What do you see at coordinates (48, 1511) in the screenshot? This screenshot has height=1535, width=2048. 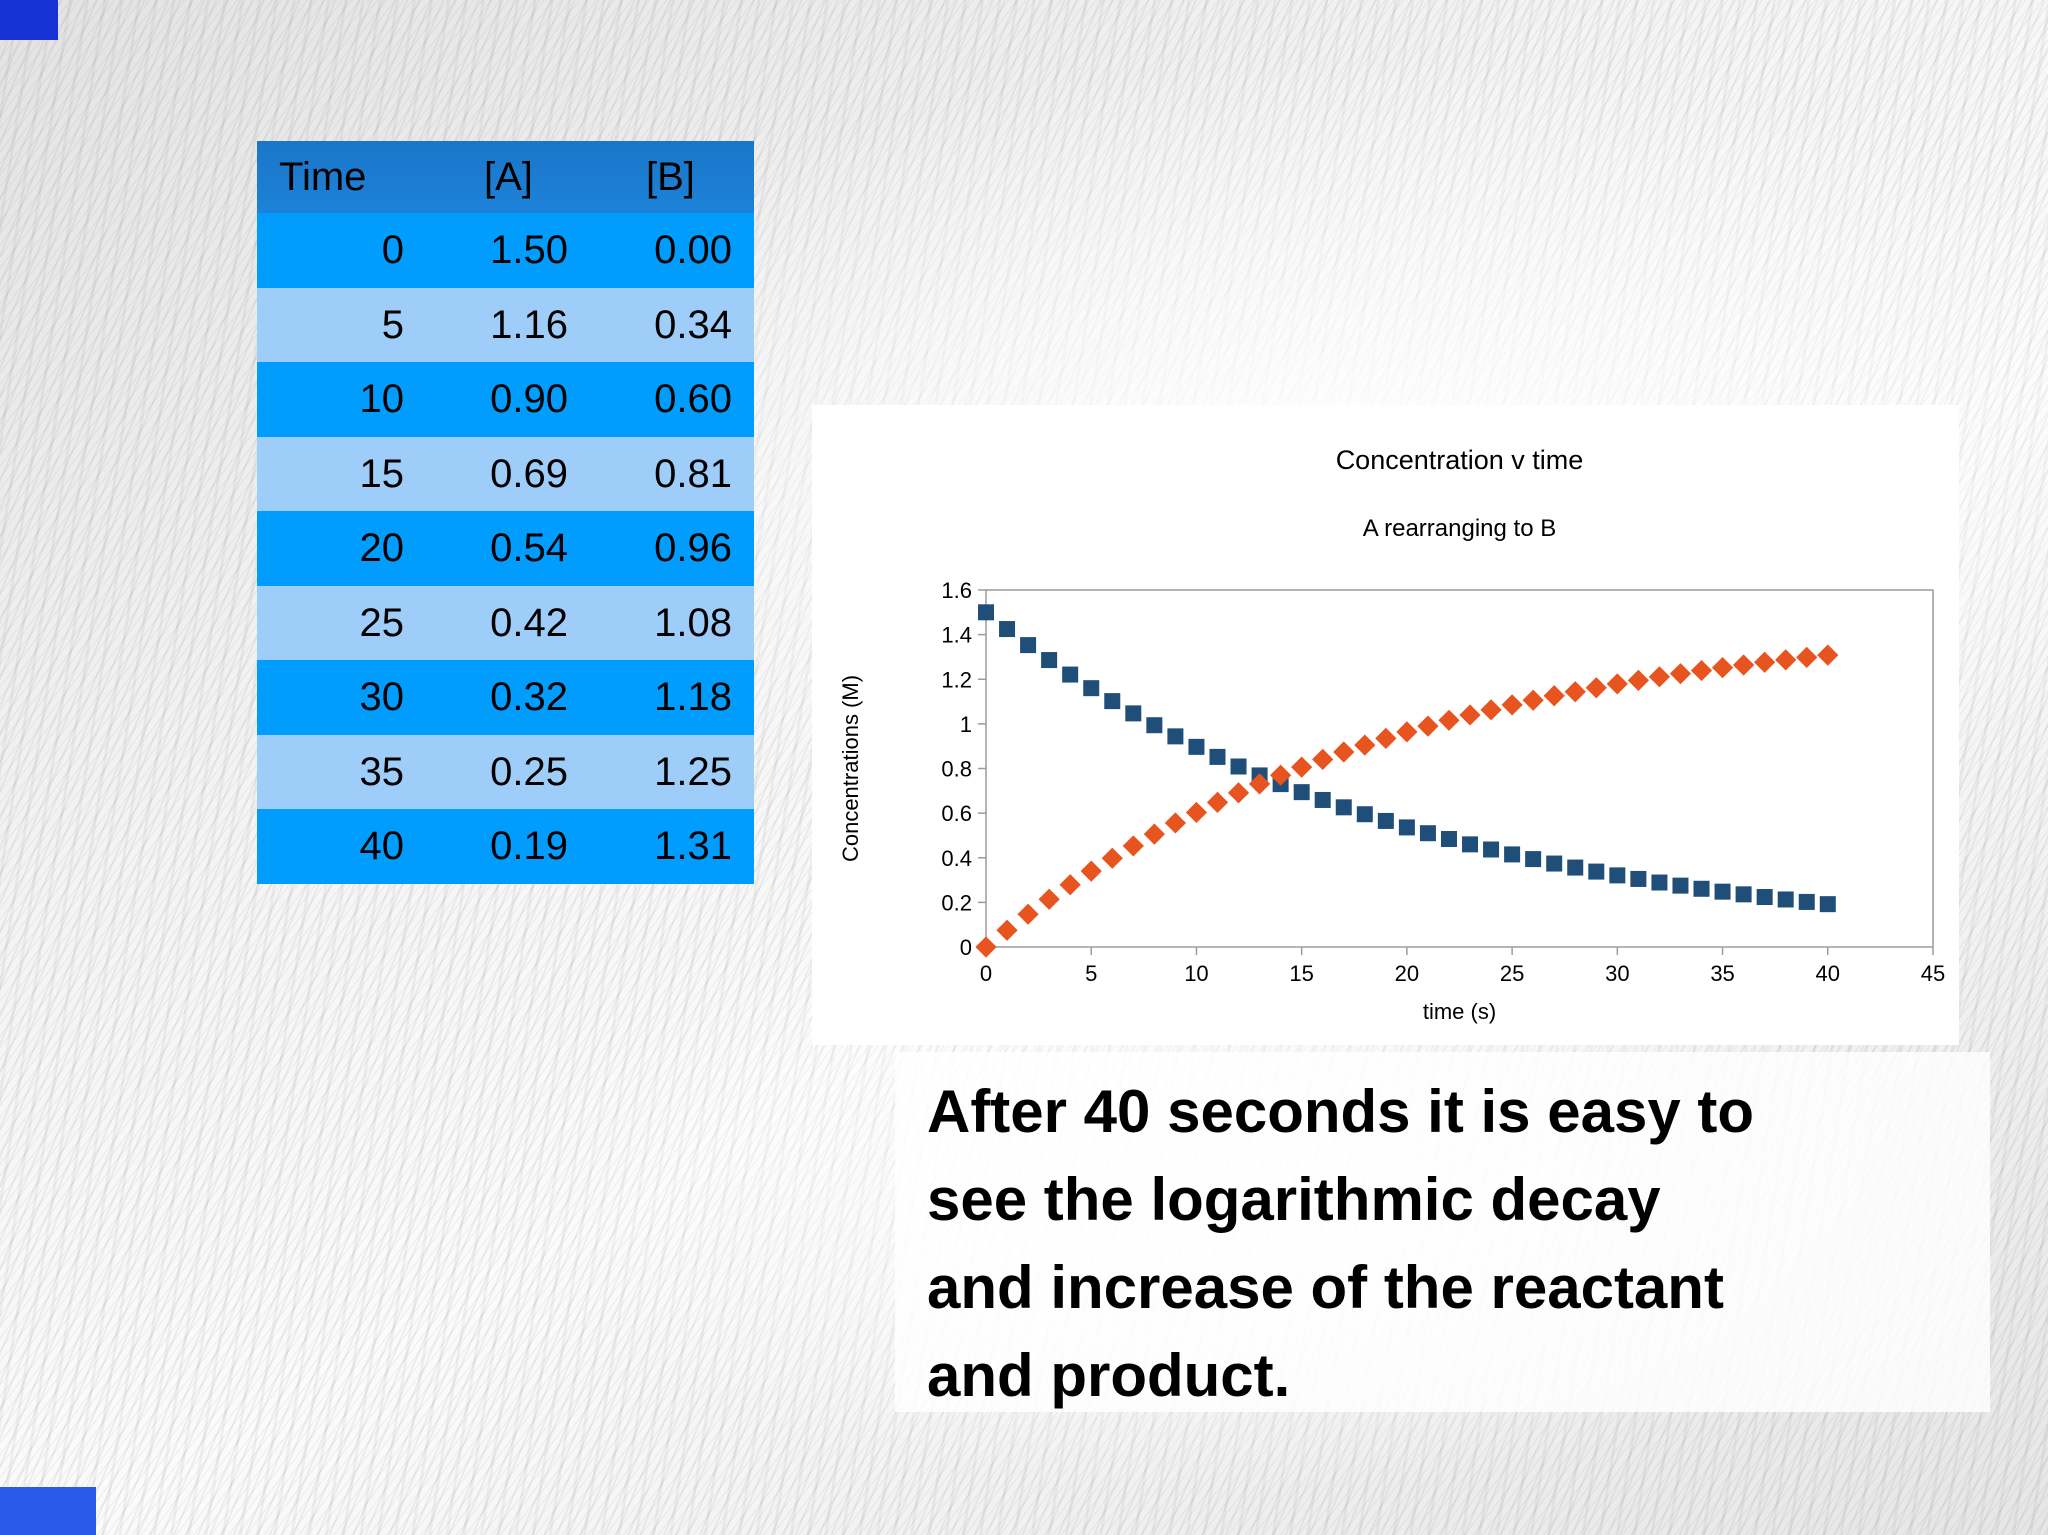 I see `corner-accent-bottom-left` at bounding box center [48, 1511].